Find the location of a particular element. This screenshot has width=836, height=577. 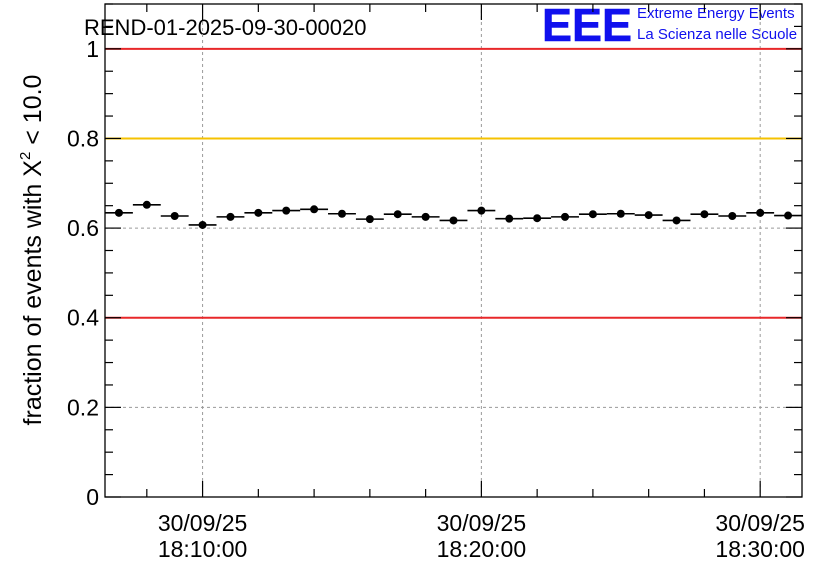

logo-line-1: Extreme Energy Events is located at coordinates (716, 13).